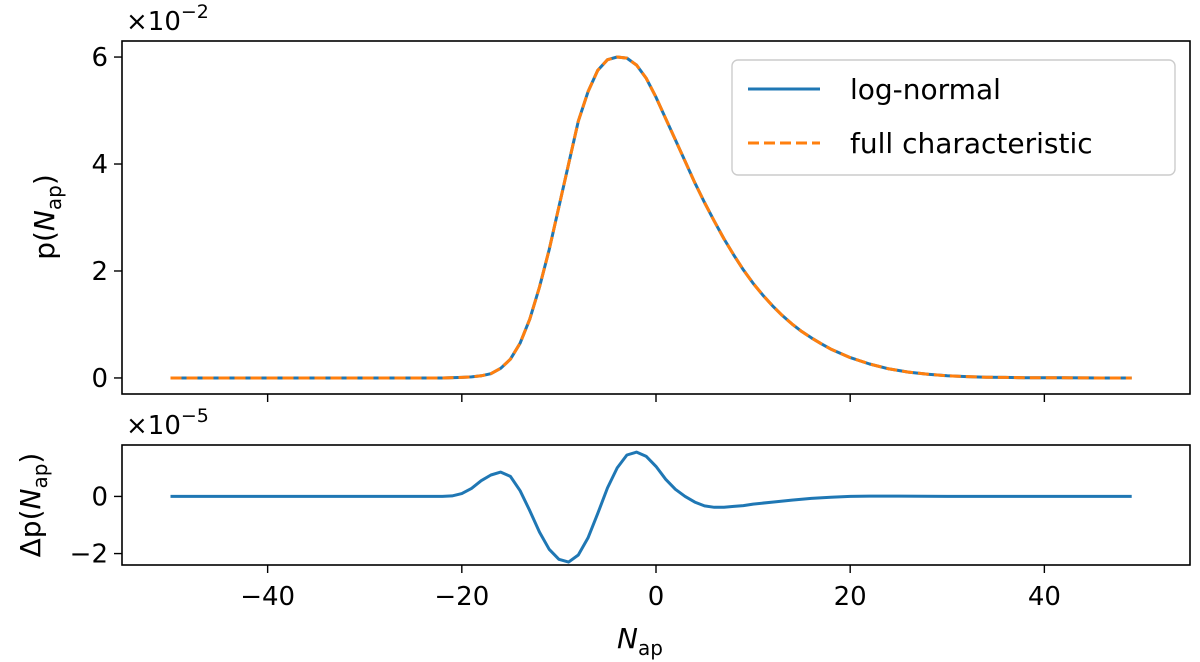 The image size is (1200, 662). I want to click on x-tick-label: −20, so click(461, 597).